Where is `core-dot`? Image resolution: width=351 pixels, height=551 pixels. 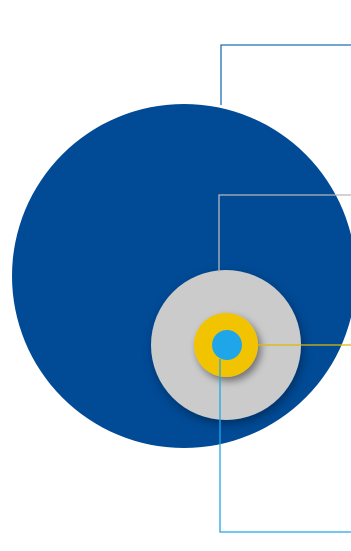
core-dot is located at coordinates (227, 345).